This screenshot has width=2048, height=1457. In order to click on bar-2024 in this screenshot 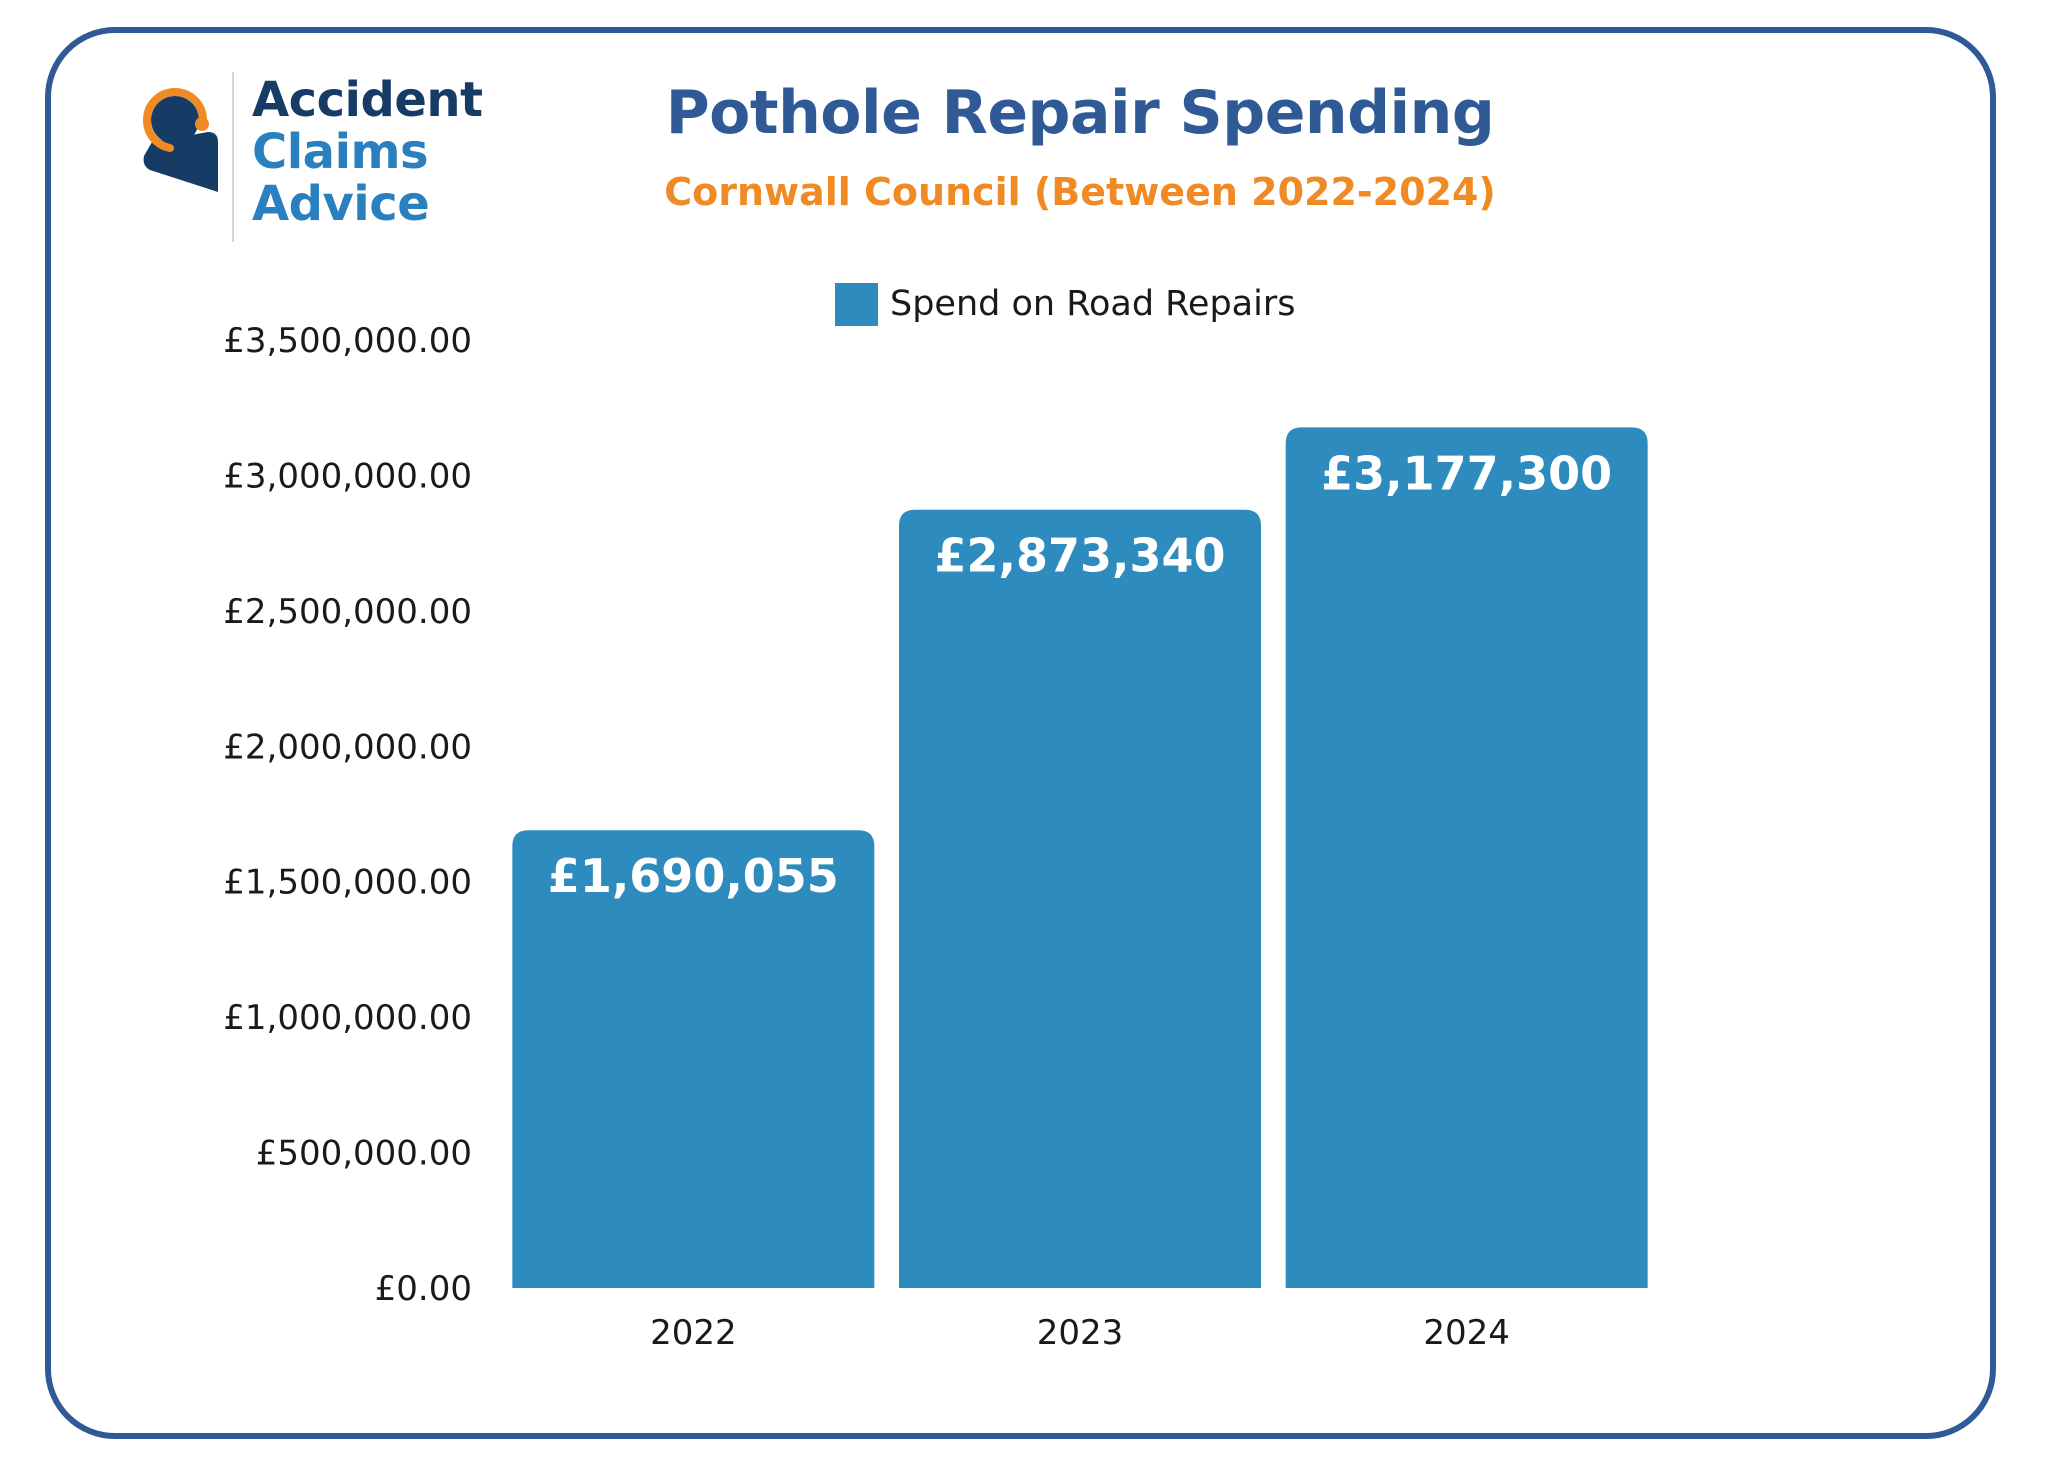, I will do `click(1466, 857)`.